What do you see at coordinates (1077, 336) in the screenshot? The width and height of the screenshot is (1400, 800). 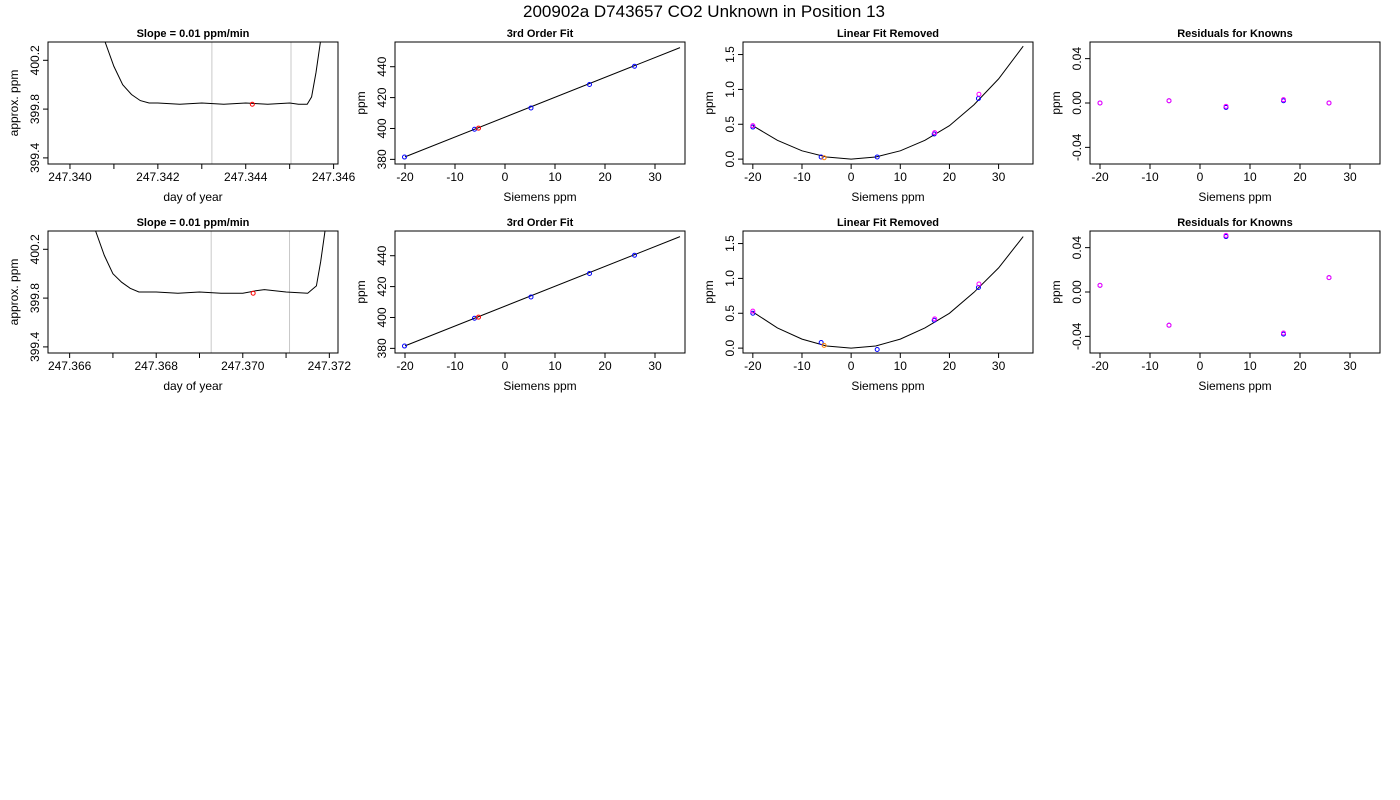 I see `y-tick-label: -0.04` at bounding box center [1077, 336].